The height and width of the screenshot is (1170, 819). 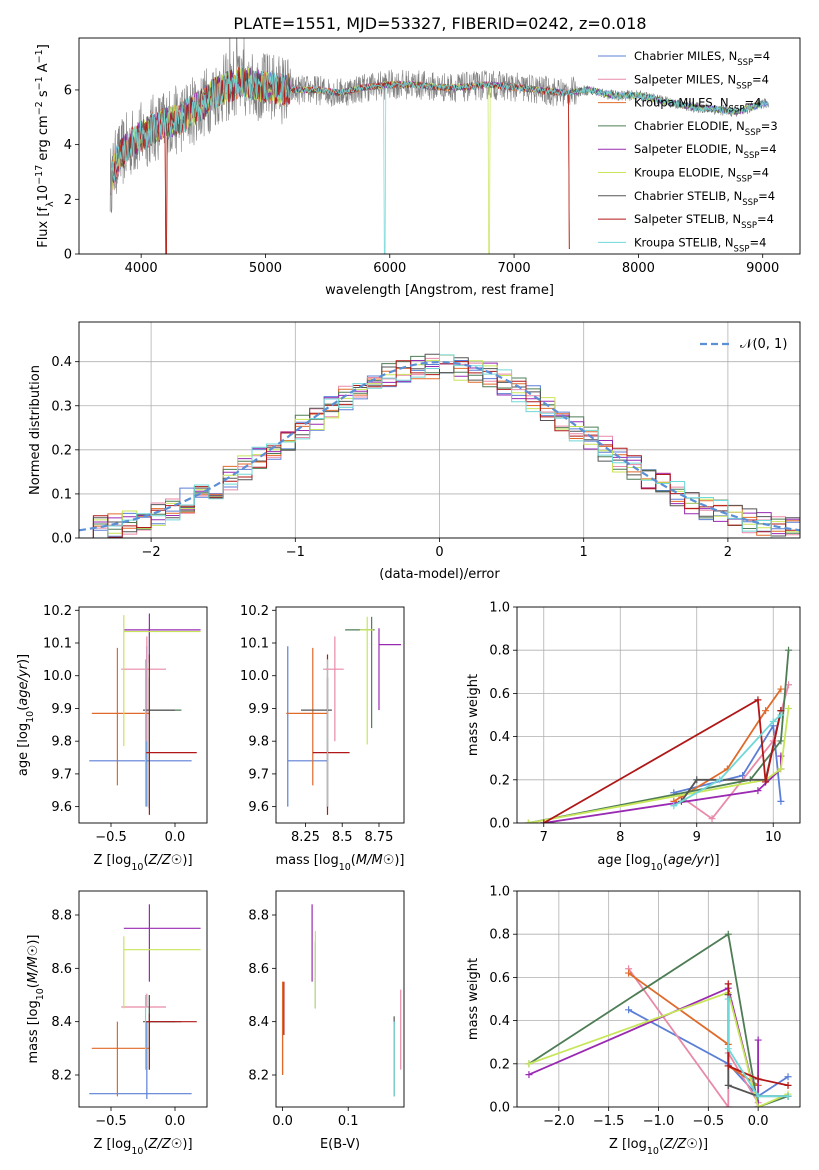 I want to click on x-tick-label: 9, so click(x=697, y=837).